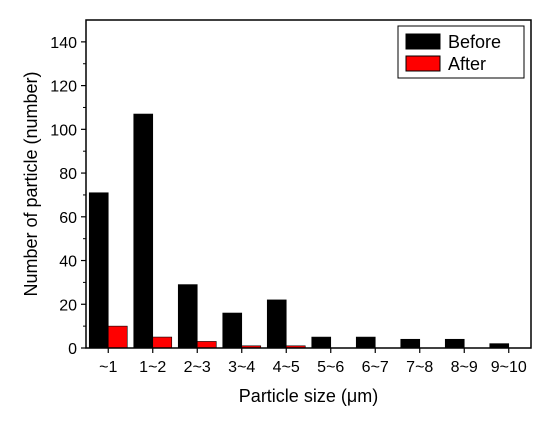 The width and height of the screenshot is (550, 421). I want to click on y-tick-label: 40, so click(68, 262).